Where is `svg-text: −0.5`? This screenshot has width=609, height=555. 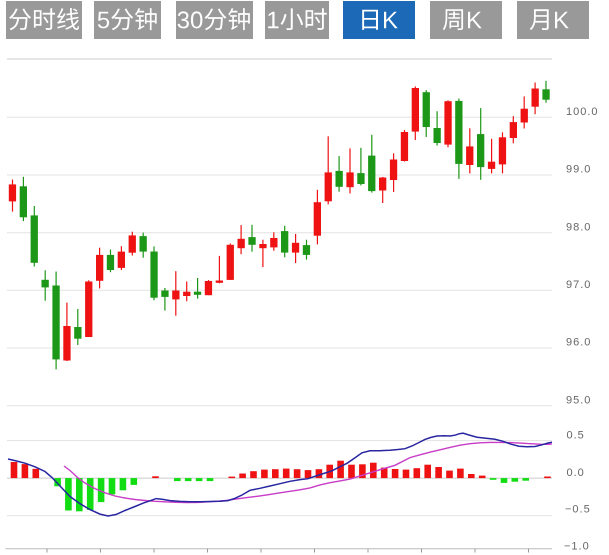 svg-text: −0.5 is located at coordinates (578, 509).